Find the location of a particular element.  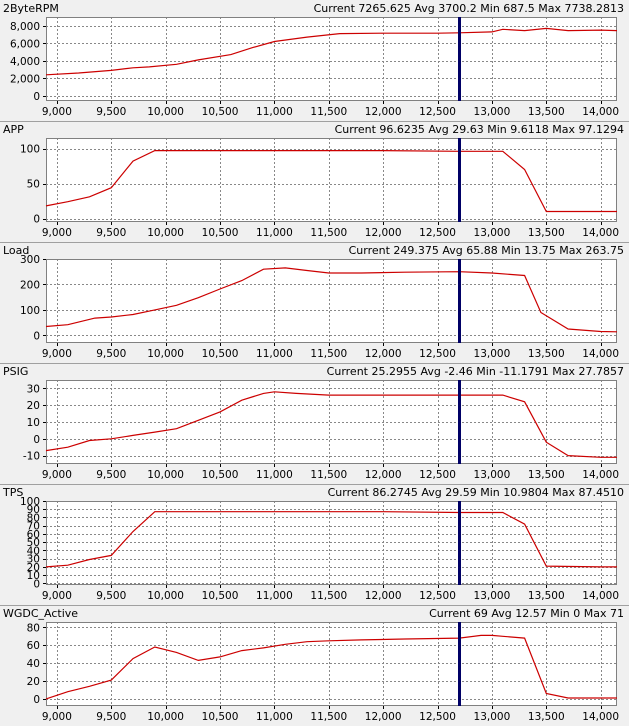

y-tick-label: 200 is located at coordinates (30, 285).